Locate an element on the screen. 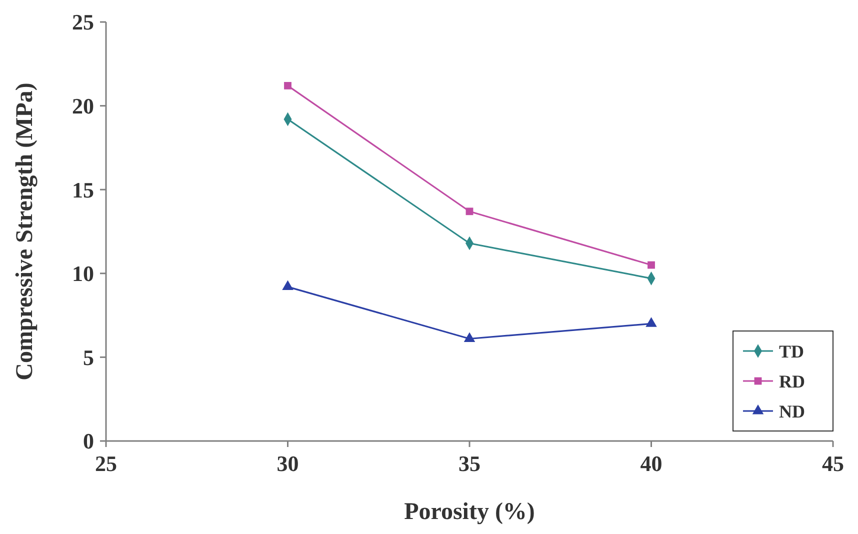 This screenshot has height=534, width=858. x-tick-label: 40 is located at coordinates (651, 463).